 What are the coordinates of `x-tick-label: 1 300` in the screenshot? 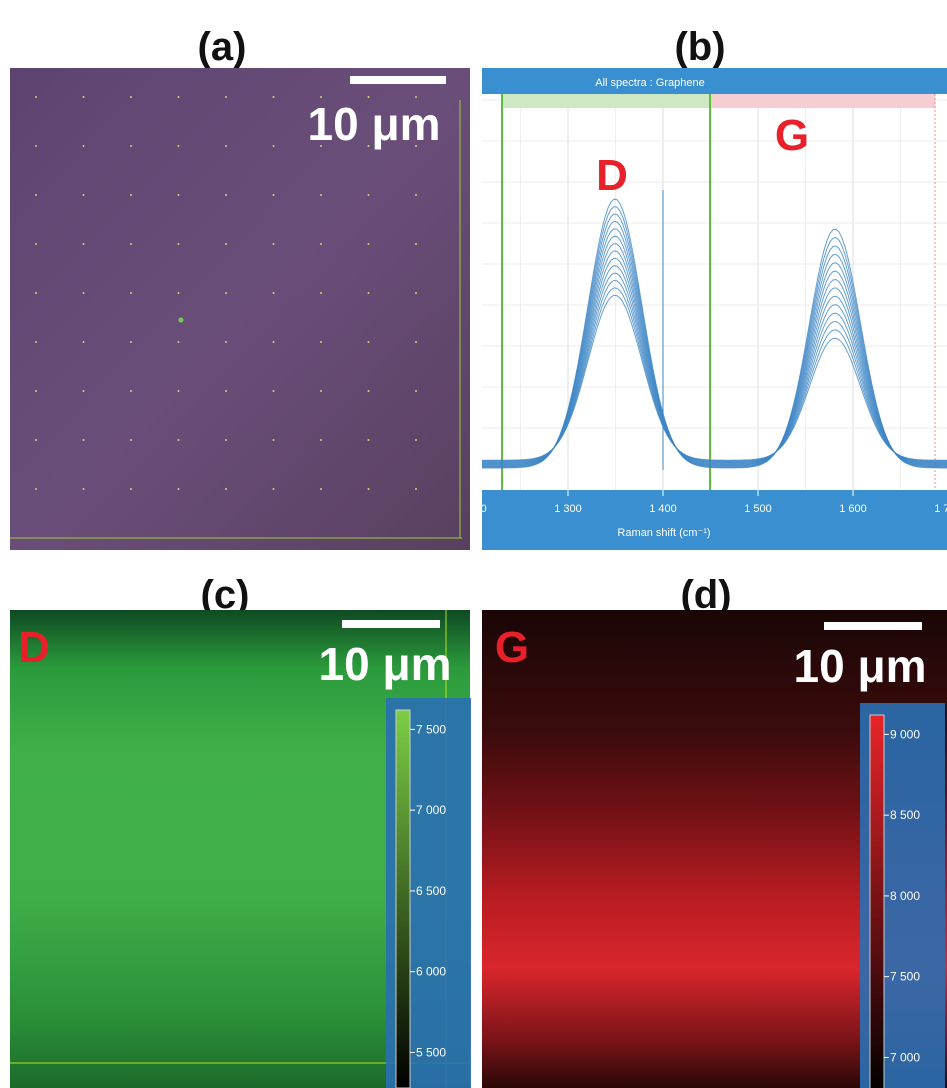 It's located at (568, 509).